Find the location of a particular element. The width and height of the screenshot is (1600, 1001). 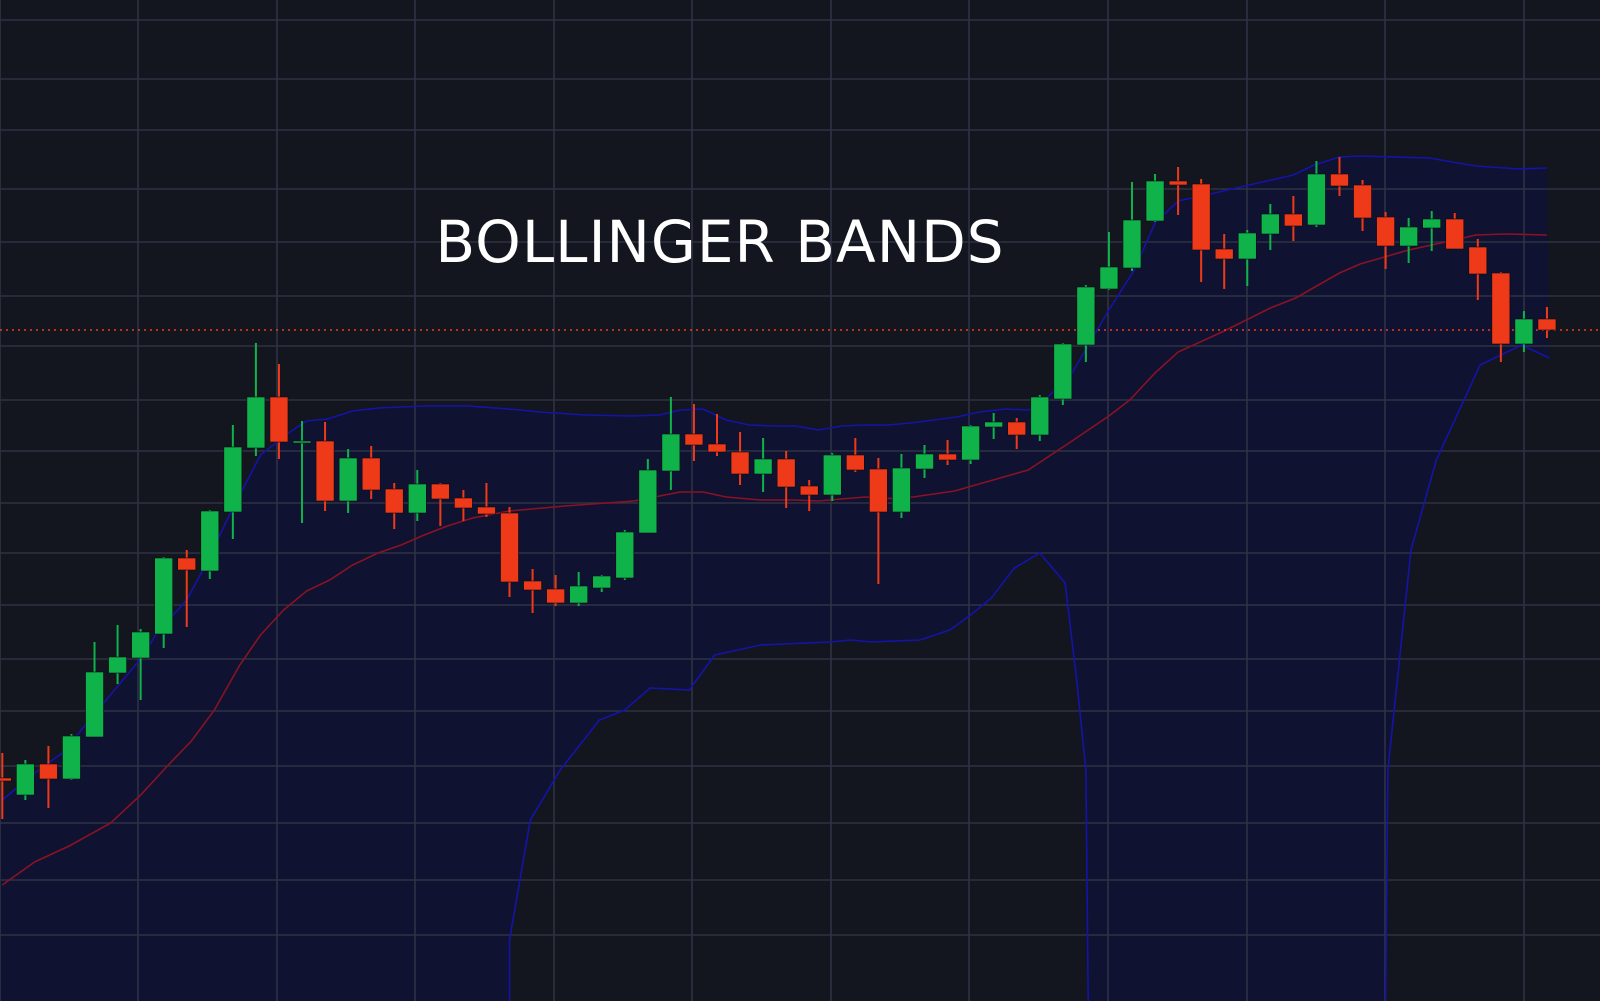

lower-band-line is located at coordinates (1467, 672).